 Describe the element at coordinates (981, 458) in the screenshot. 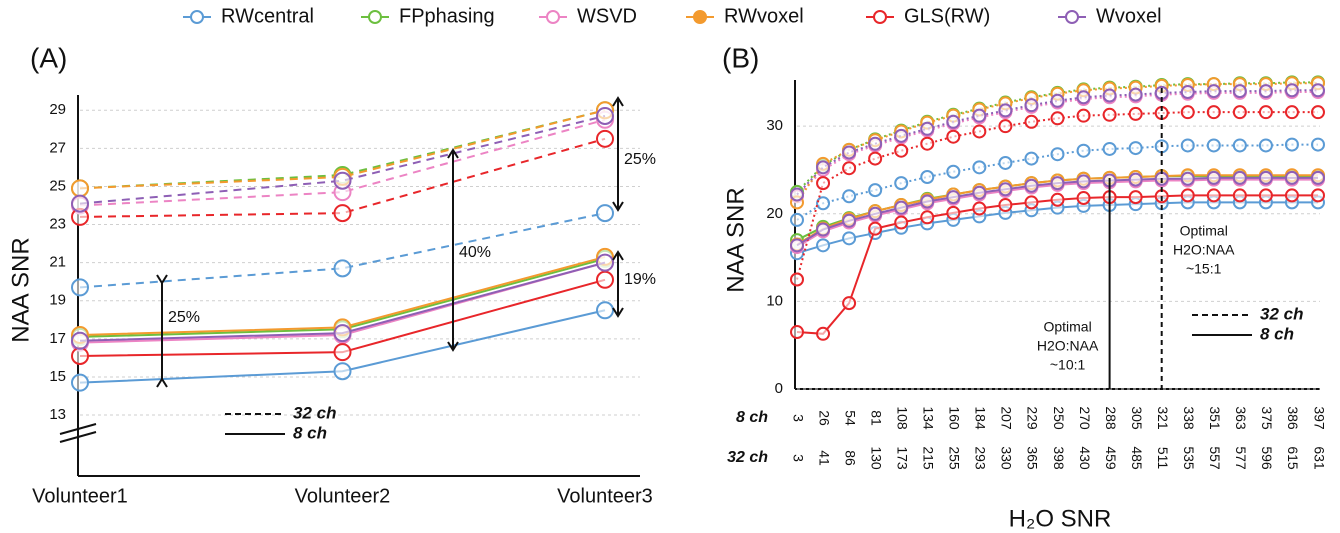

I see `x-tick-label: 293` at that location.